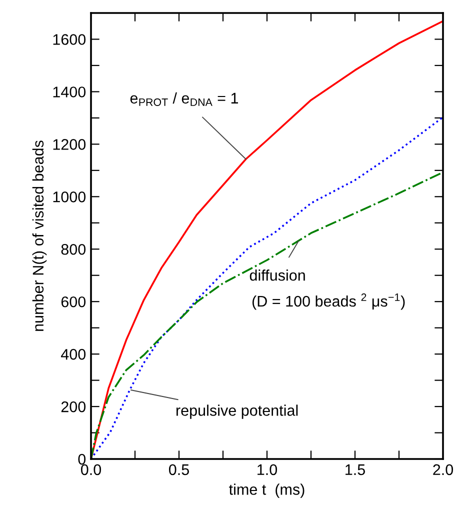  I want to click on x-tick-label: 1.5, so click(355, 470).